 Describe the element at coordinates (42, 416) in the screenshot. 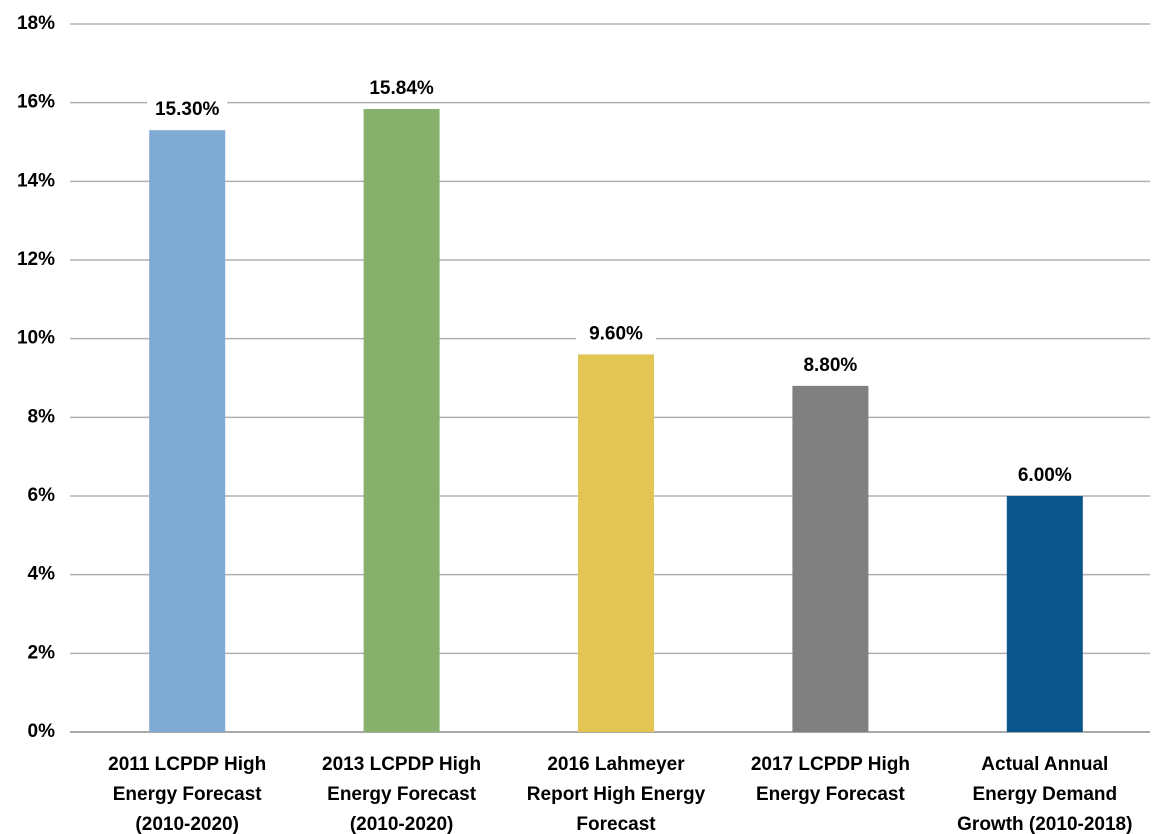

I see `y-tick-label: 8%` at that location.